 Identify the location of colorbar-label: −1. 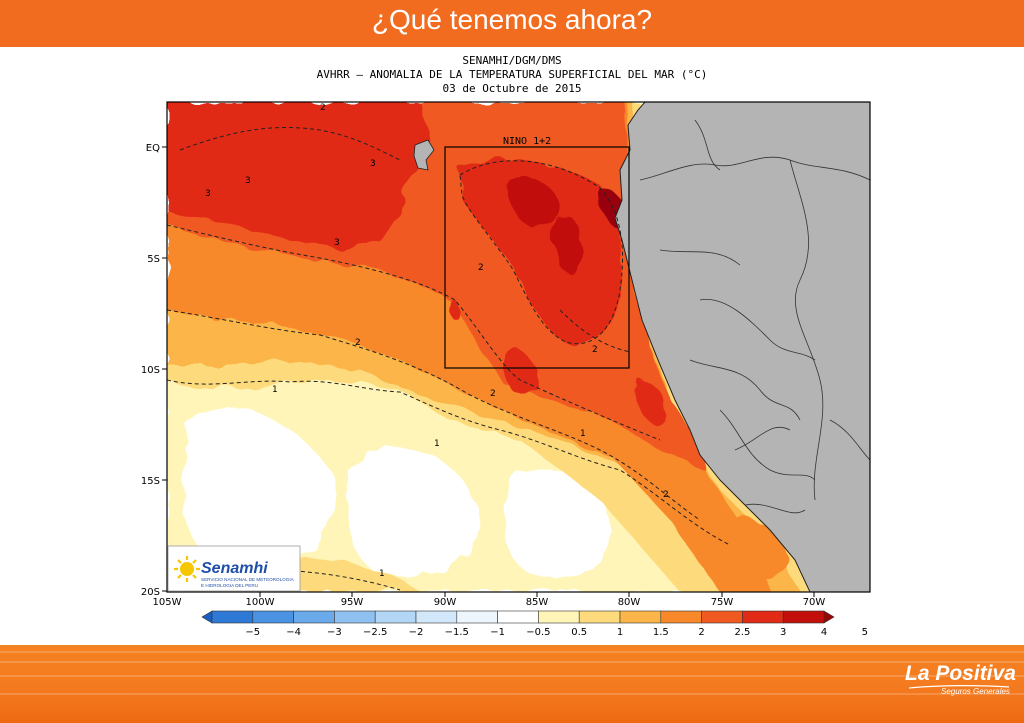
(497, 632).